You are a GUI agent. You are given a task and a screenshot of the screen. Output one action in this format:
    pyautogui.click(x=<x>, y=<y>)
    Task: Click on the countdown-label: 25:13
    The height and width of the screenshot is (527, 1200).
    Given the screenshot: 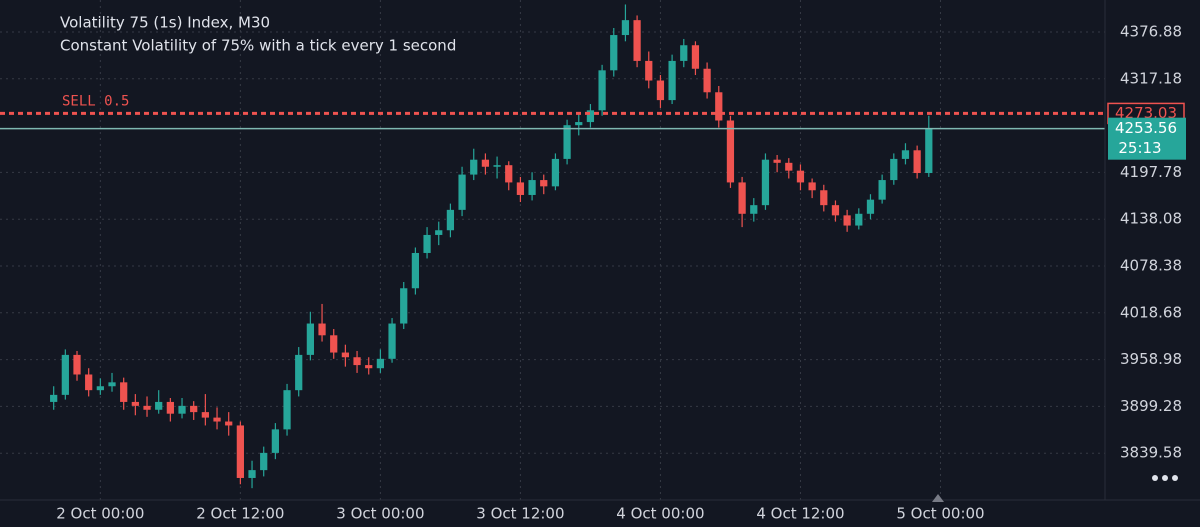 What is the action you would take?
    pyautogui.click(x=1139, y=148)
    